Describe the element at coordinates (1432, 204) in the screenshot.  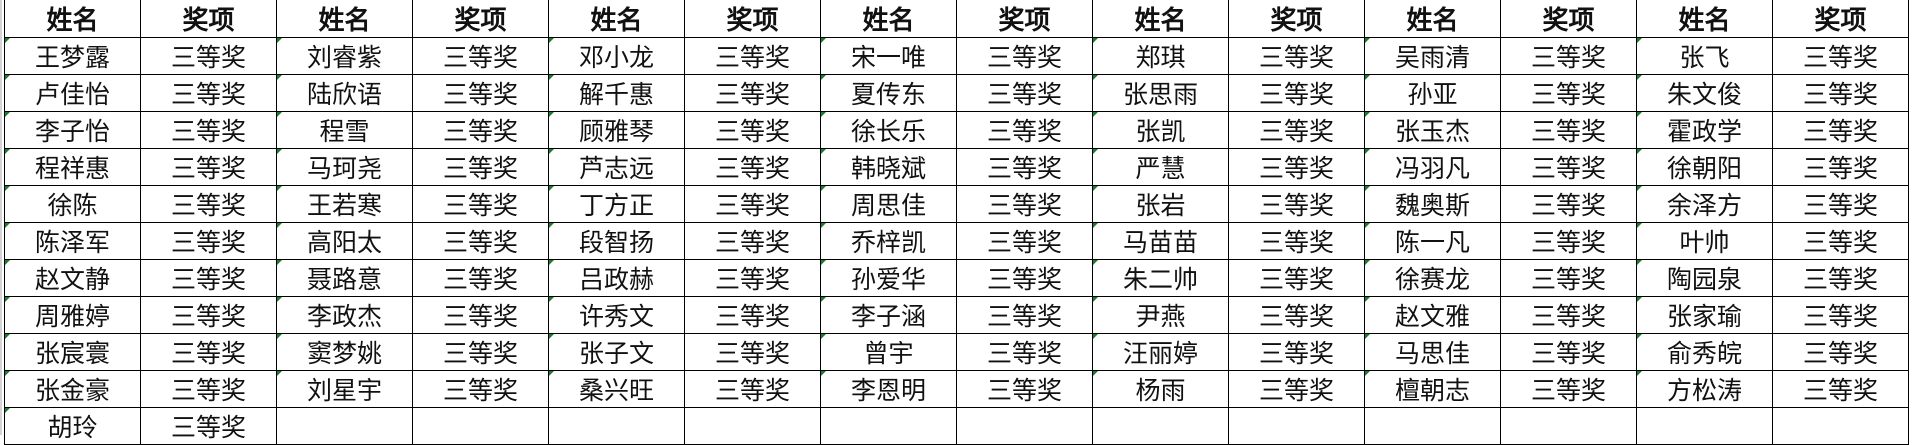
I see `name-cell: 魏奥斯` at that location.